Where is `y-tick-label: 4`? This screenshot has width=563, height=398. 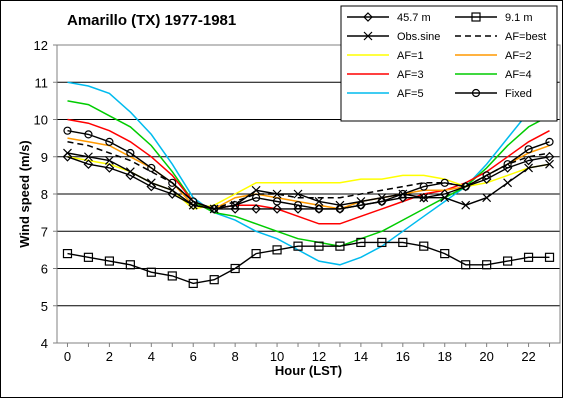
y-tick-label: 4 is located at coordinates (44, 343).